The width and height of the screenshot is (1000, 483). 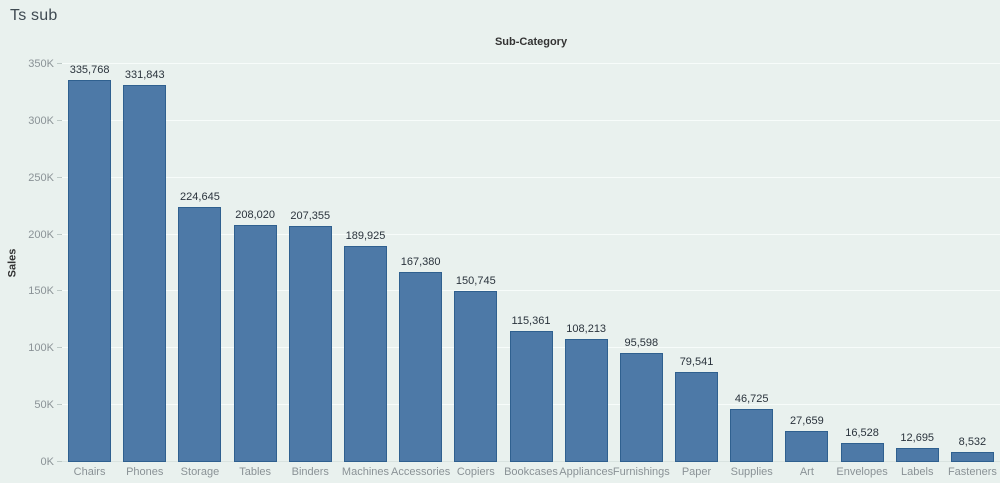 I want to click on x-axis-label: Paper, so click(x=696, y=472).